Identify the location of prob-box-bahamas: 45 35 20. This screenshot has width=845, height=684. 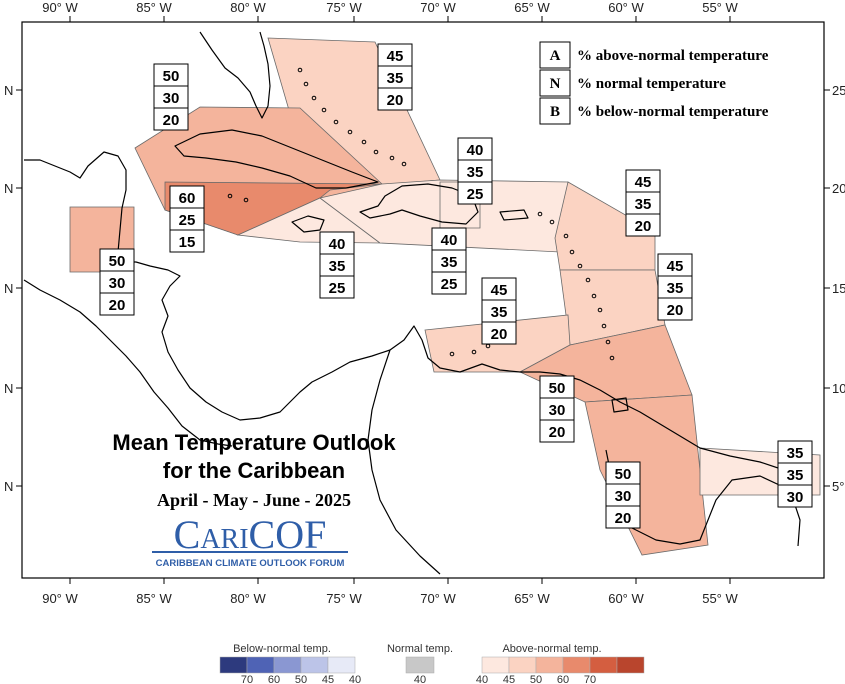
(395, 77).